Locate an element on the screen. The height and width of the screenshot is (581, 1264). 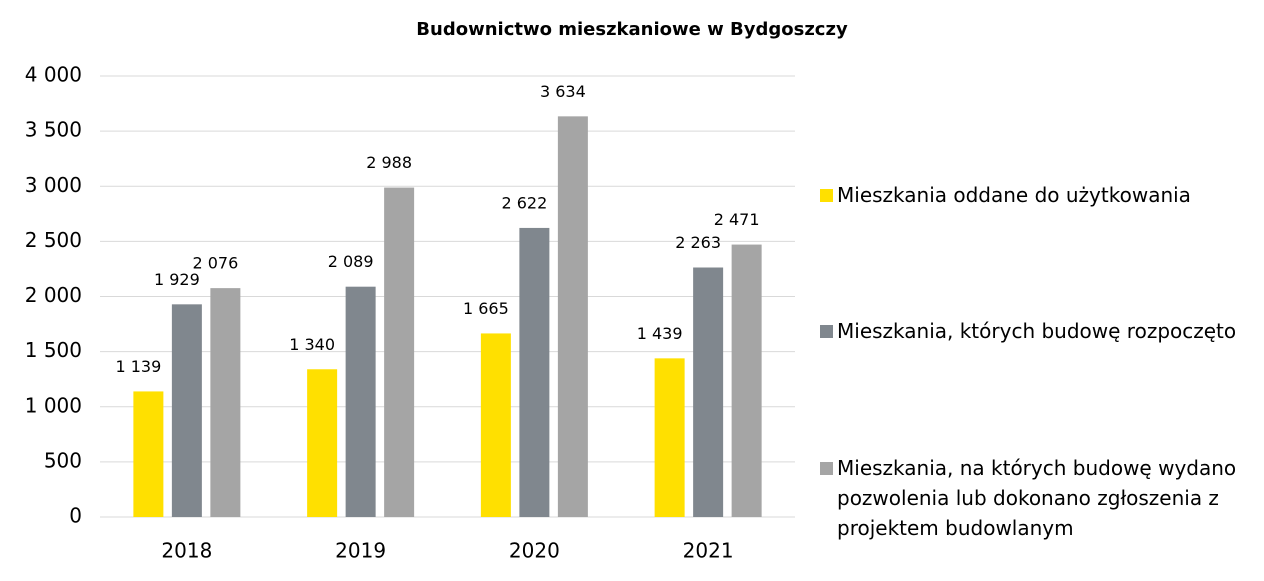
value-label: 2 471 is located at coordinates (737, 219).